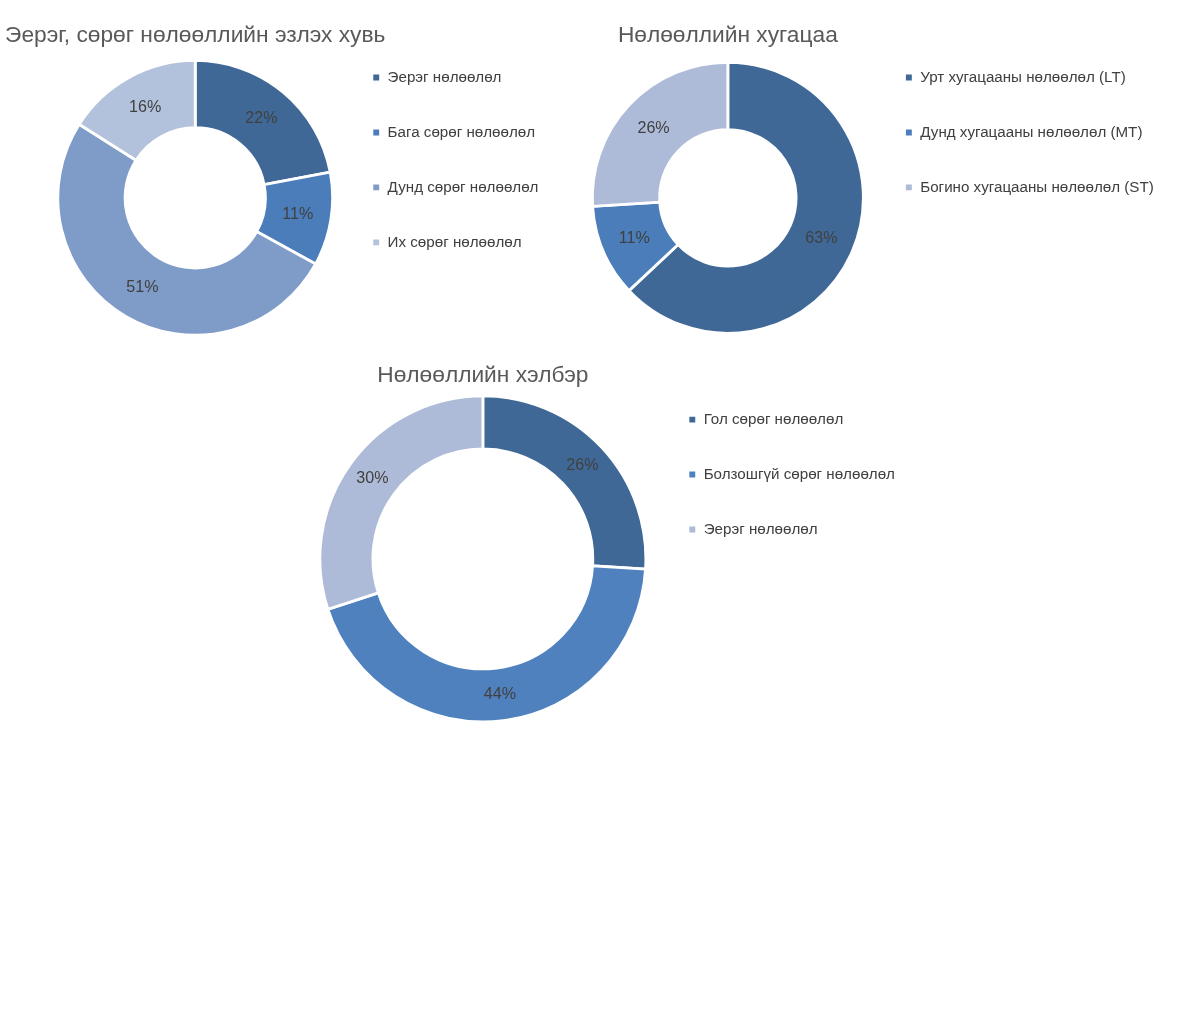  Describe the element at coordinates (1037, 187) in the screenshot. I see `legend-label: Богино хугацааны нөлөөлөл (ST)` at that location.